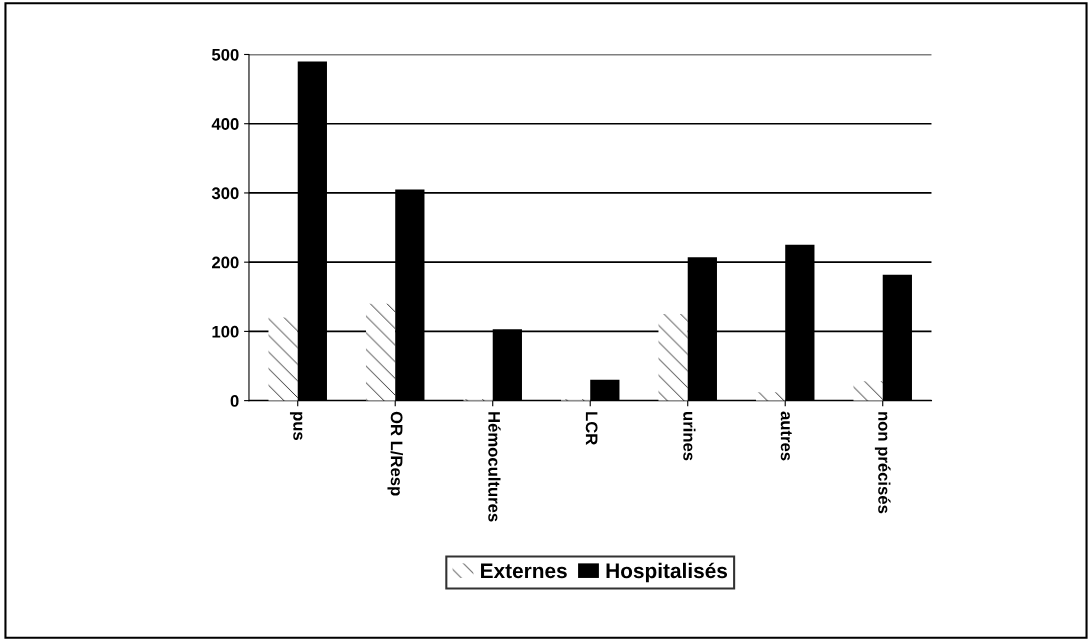  What do you see at coordinates (882, 463) in the screenshot?
I see `x-tick-label: non précisés` at bounding box center [882, 463].